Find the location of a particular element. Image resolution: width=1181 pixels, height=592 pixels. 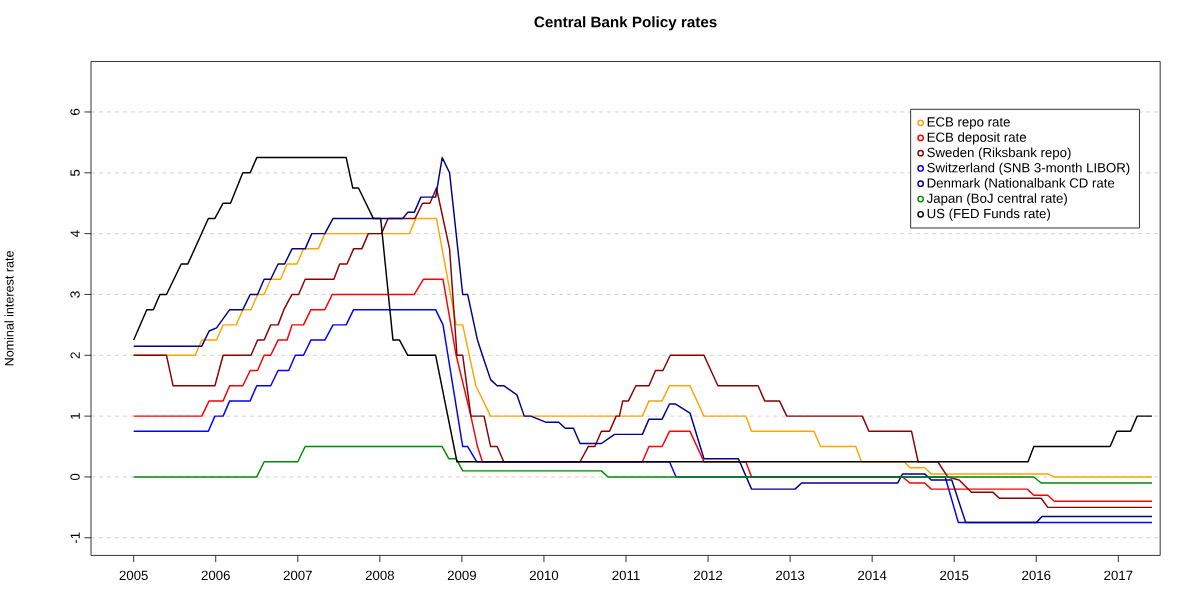

line-series is located at coordinates (642, 464).